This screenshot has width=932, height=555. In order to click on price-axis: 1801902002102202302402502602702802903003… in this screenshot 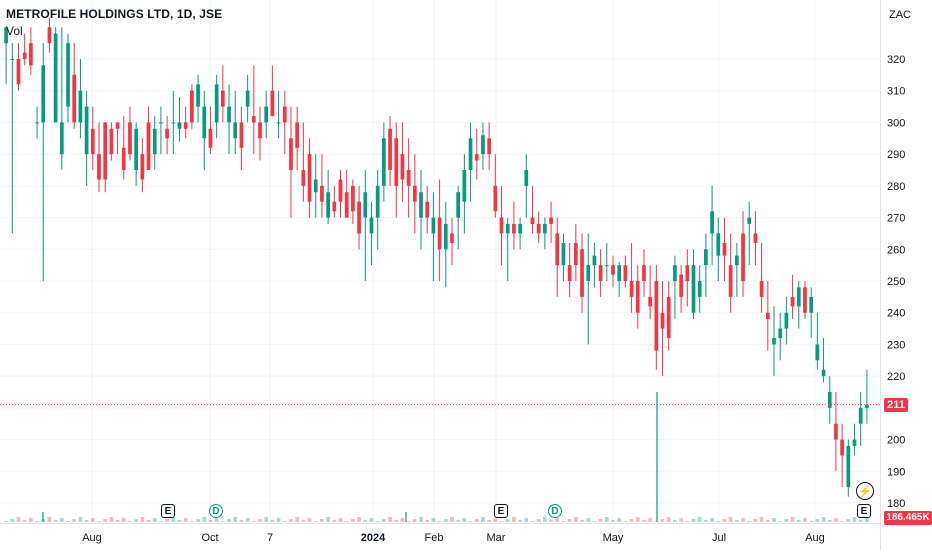, I will do `click(896, 282)`.